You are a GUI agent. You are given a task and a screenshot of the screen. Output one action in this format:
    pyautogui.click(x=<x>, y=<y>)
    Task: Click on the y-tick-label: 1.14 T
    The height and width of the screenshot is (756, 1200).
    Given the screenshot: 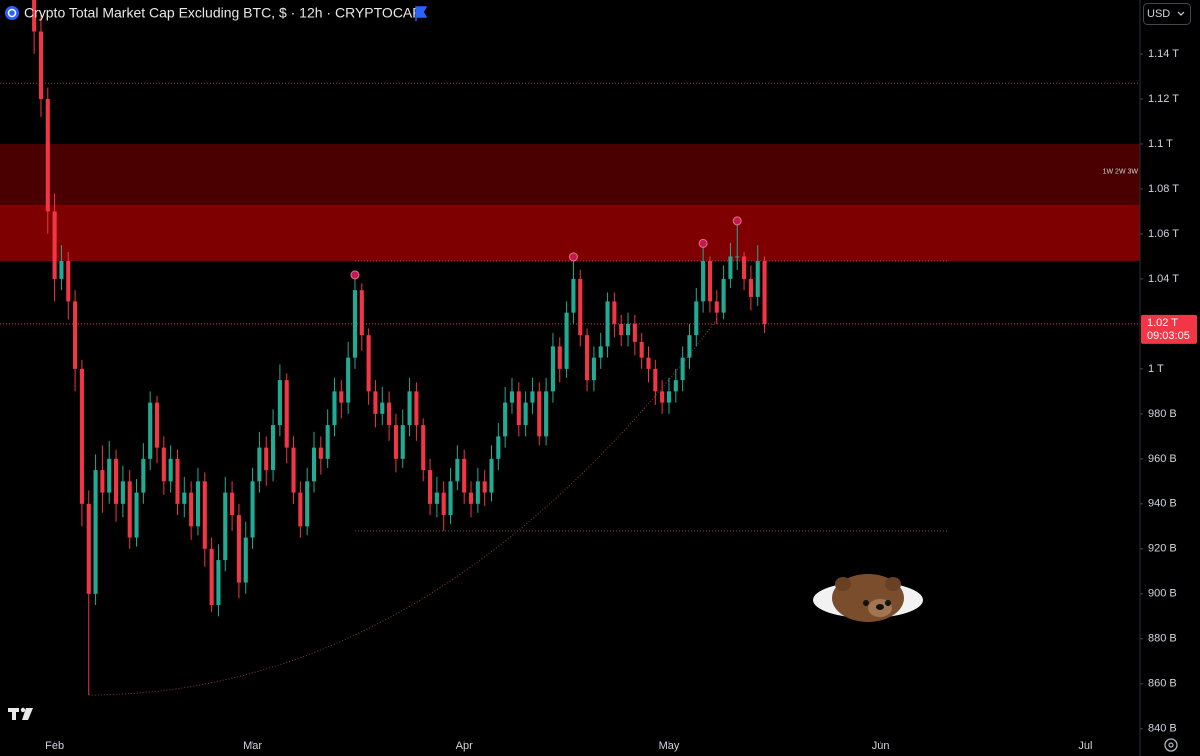 What is the action you would take?
    pyautogui.click(x=1163, y=54)
    